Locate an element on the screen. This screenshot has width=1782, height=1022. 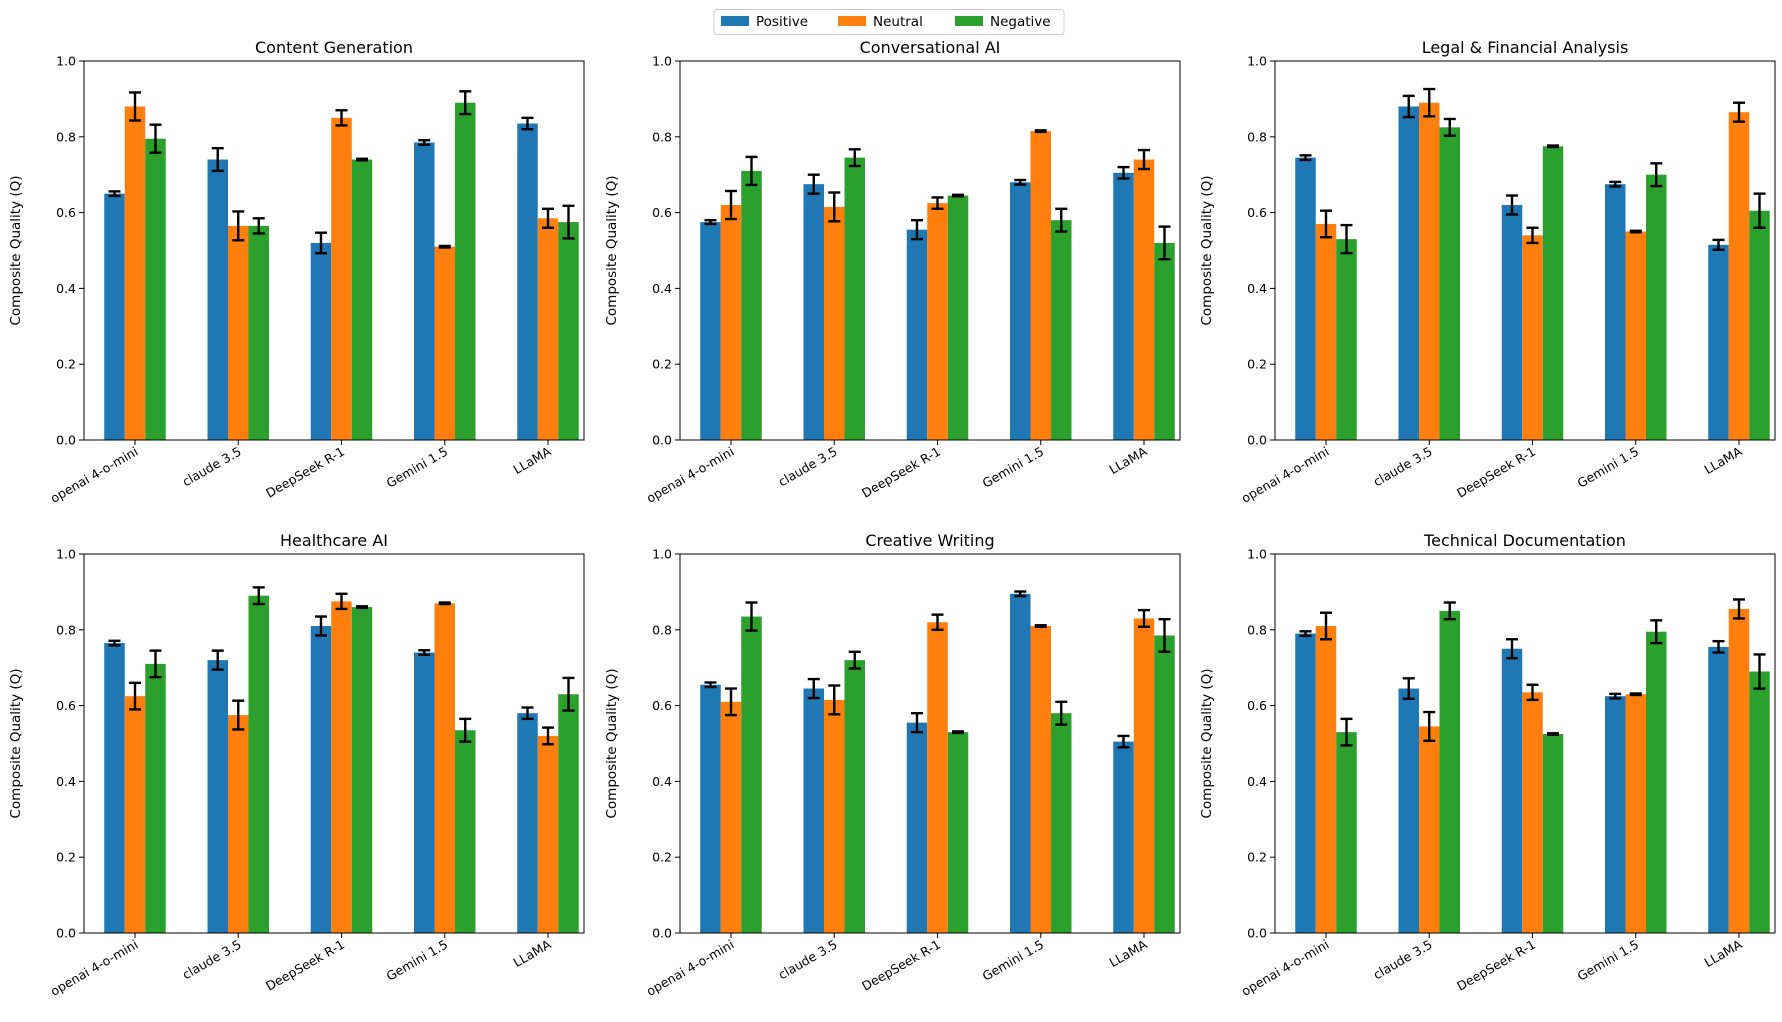
subplot-title: Healthcare AI is located at coordinates (334, 540).